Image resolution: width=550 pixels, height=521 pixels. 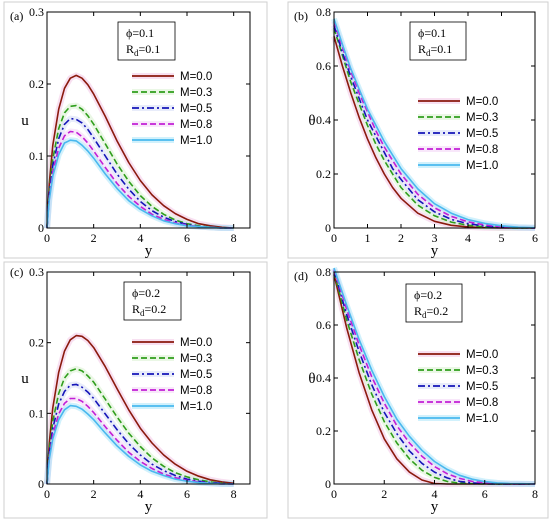 I want to click on panel-tag: (a), so click(x=16, y=16).